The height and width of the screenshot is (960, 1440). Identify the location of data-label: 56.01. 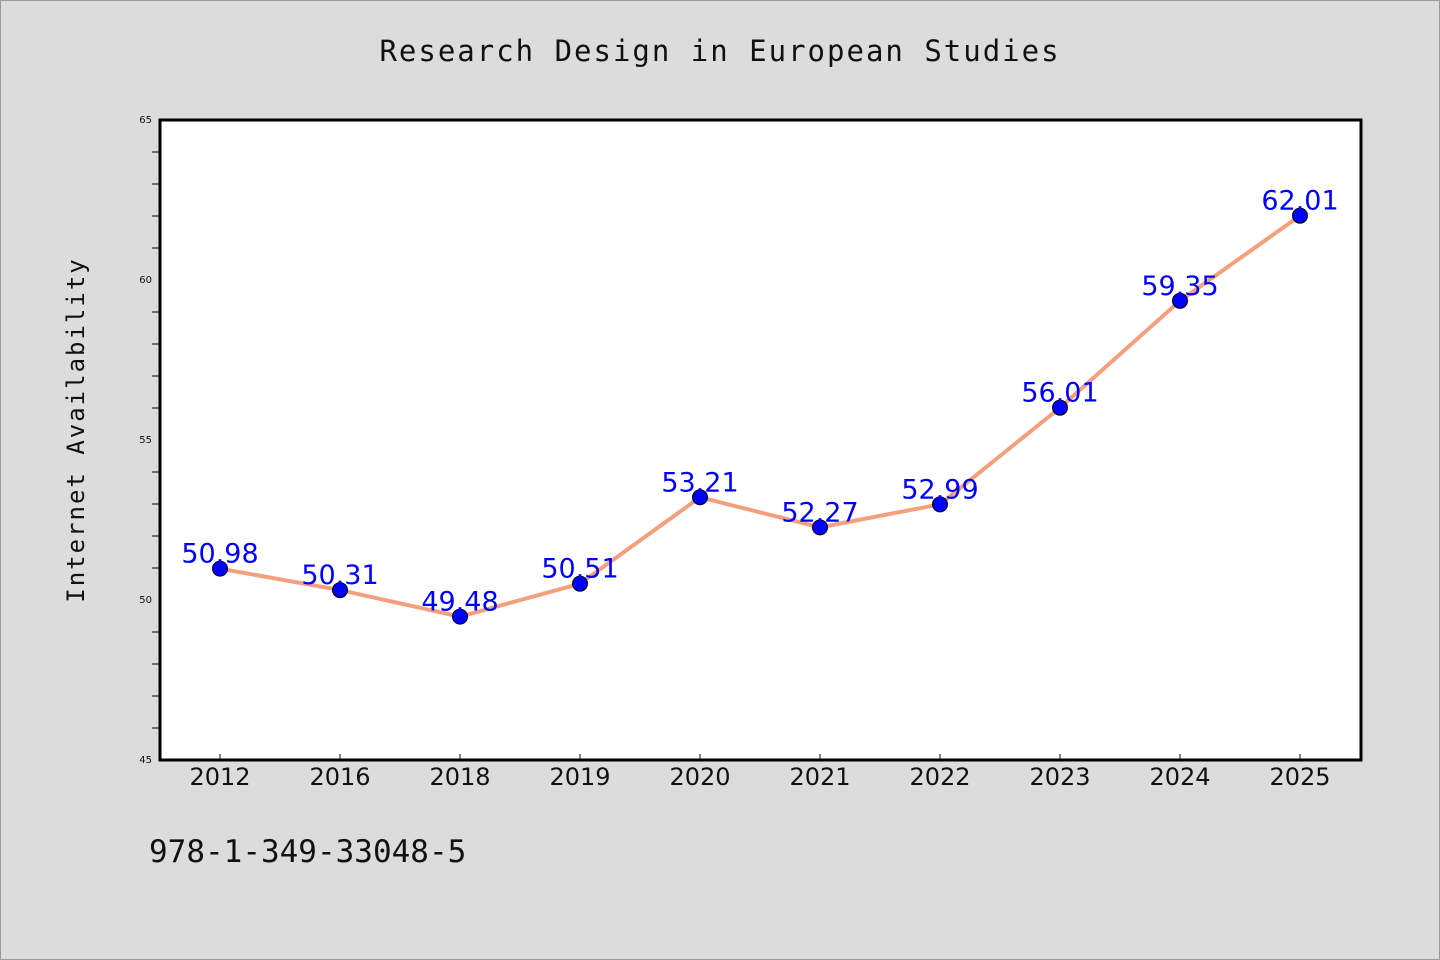
(1059, 393).